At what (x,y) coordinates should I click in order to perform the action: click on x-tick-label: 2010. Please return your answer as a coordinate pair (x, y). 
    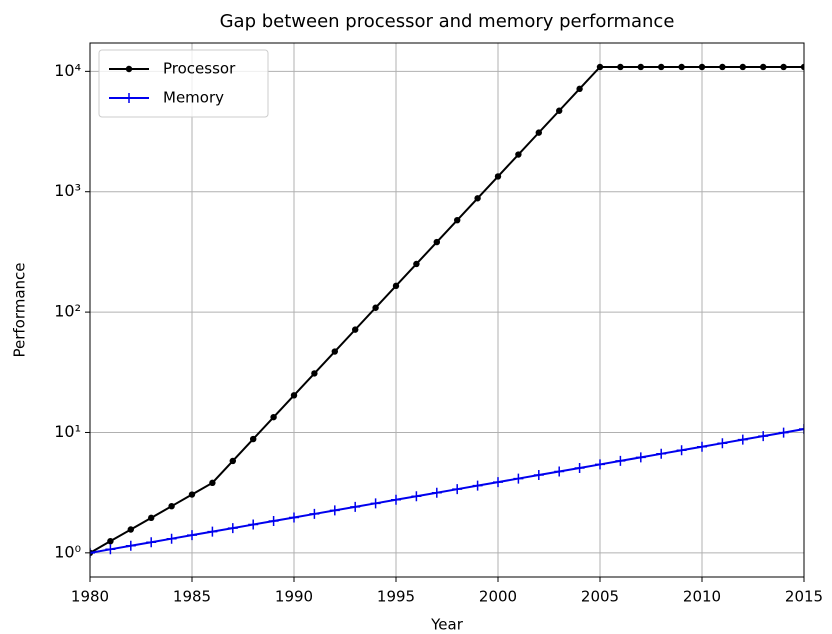
    Looking at the image, I should click on (702, 597).